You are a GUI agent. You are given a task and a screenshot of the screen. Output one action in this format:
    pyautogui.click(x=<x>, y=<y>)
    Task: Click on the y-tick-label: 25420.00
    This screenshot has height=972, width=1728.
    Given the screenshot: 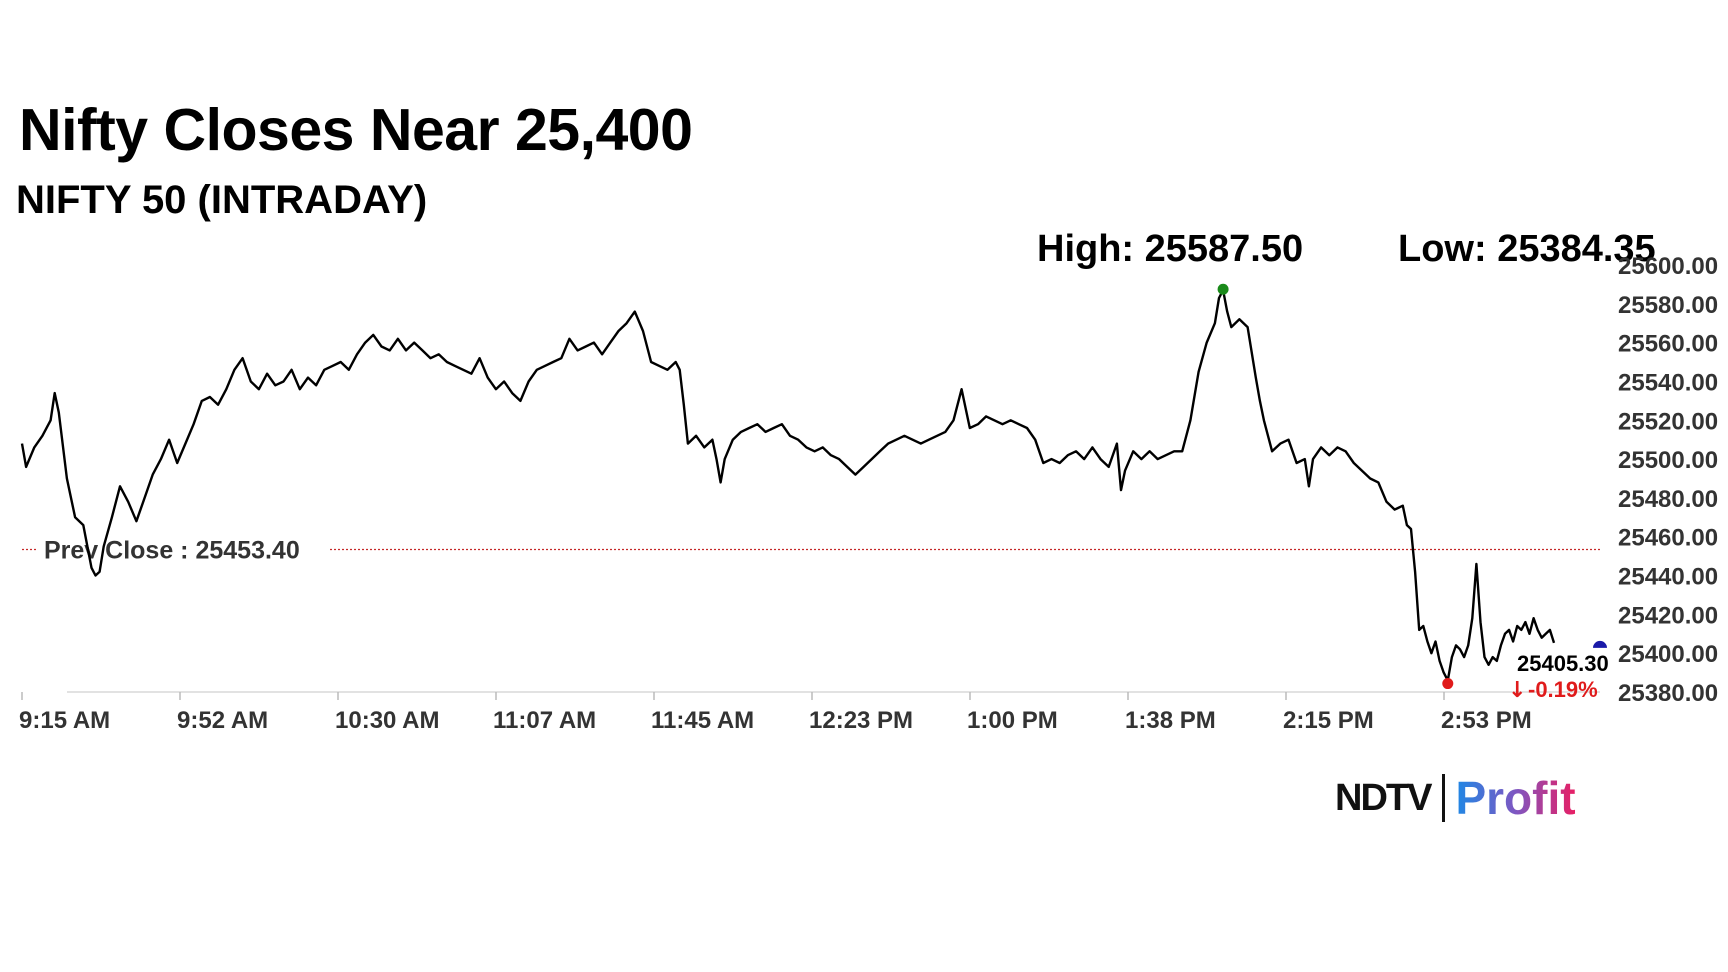 What is the action you would take?
    pyautogui.click(x=1668, y=615)
    